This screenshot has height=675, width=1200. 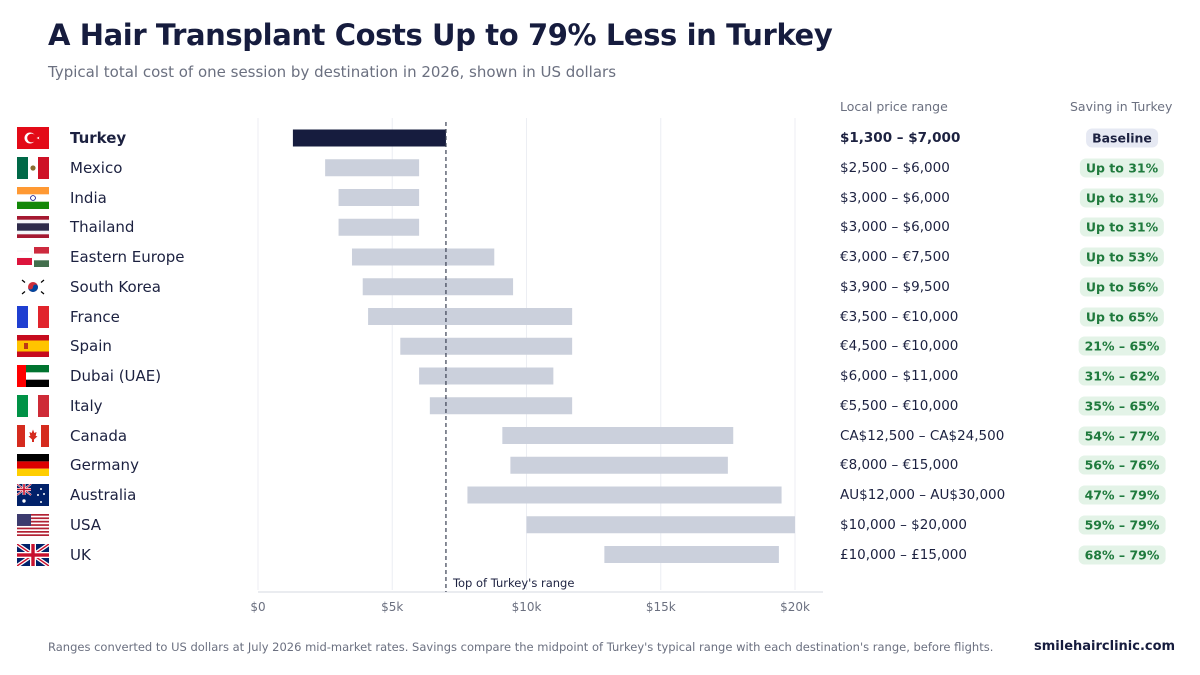 I want to click on saving-badge-india: Up to 31%, so click(x=1122, y=197).